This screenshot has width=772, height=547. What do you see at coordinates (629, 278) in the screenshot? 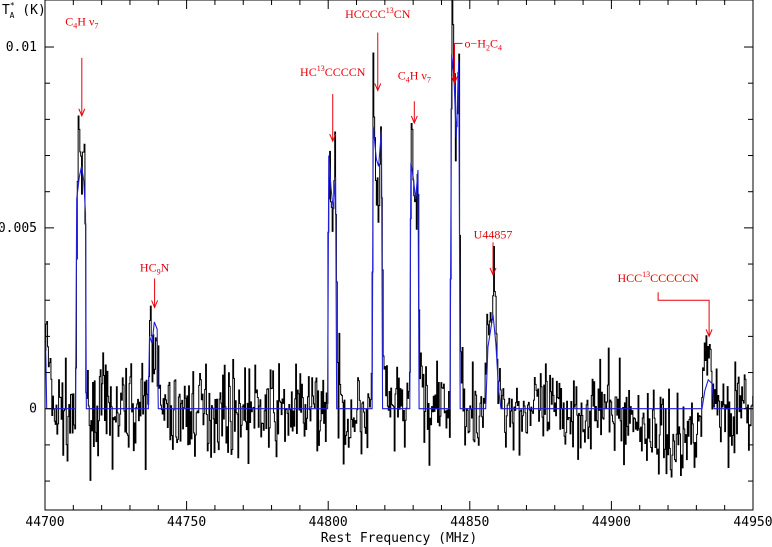
I see `annotation-label-part: HCC` at bounding box center [629, 278].